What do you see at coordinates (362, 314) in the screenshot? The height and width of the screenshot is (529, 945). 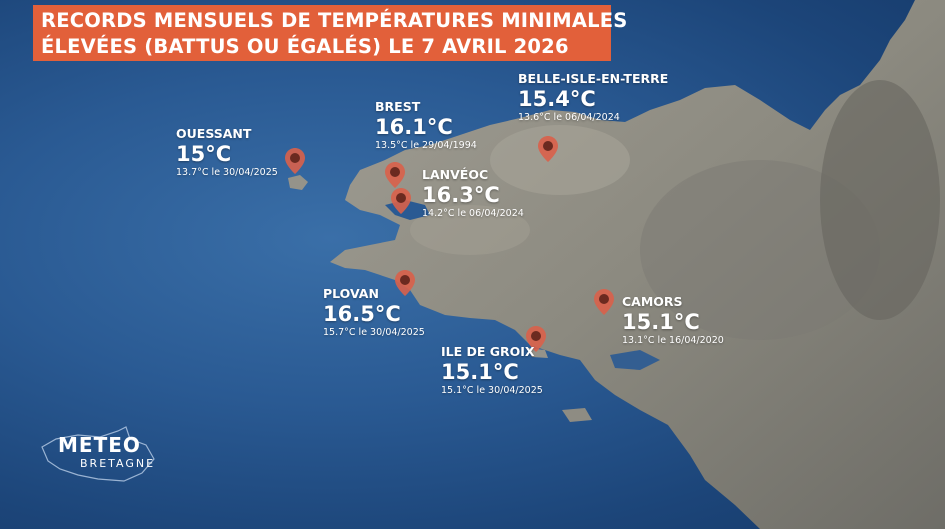 I see `station-temp: 16.5°C` at bounding box center [362, 314].